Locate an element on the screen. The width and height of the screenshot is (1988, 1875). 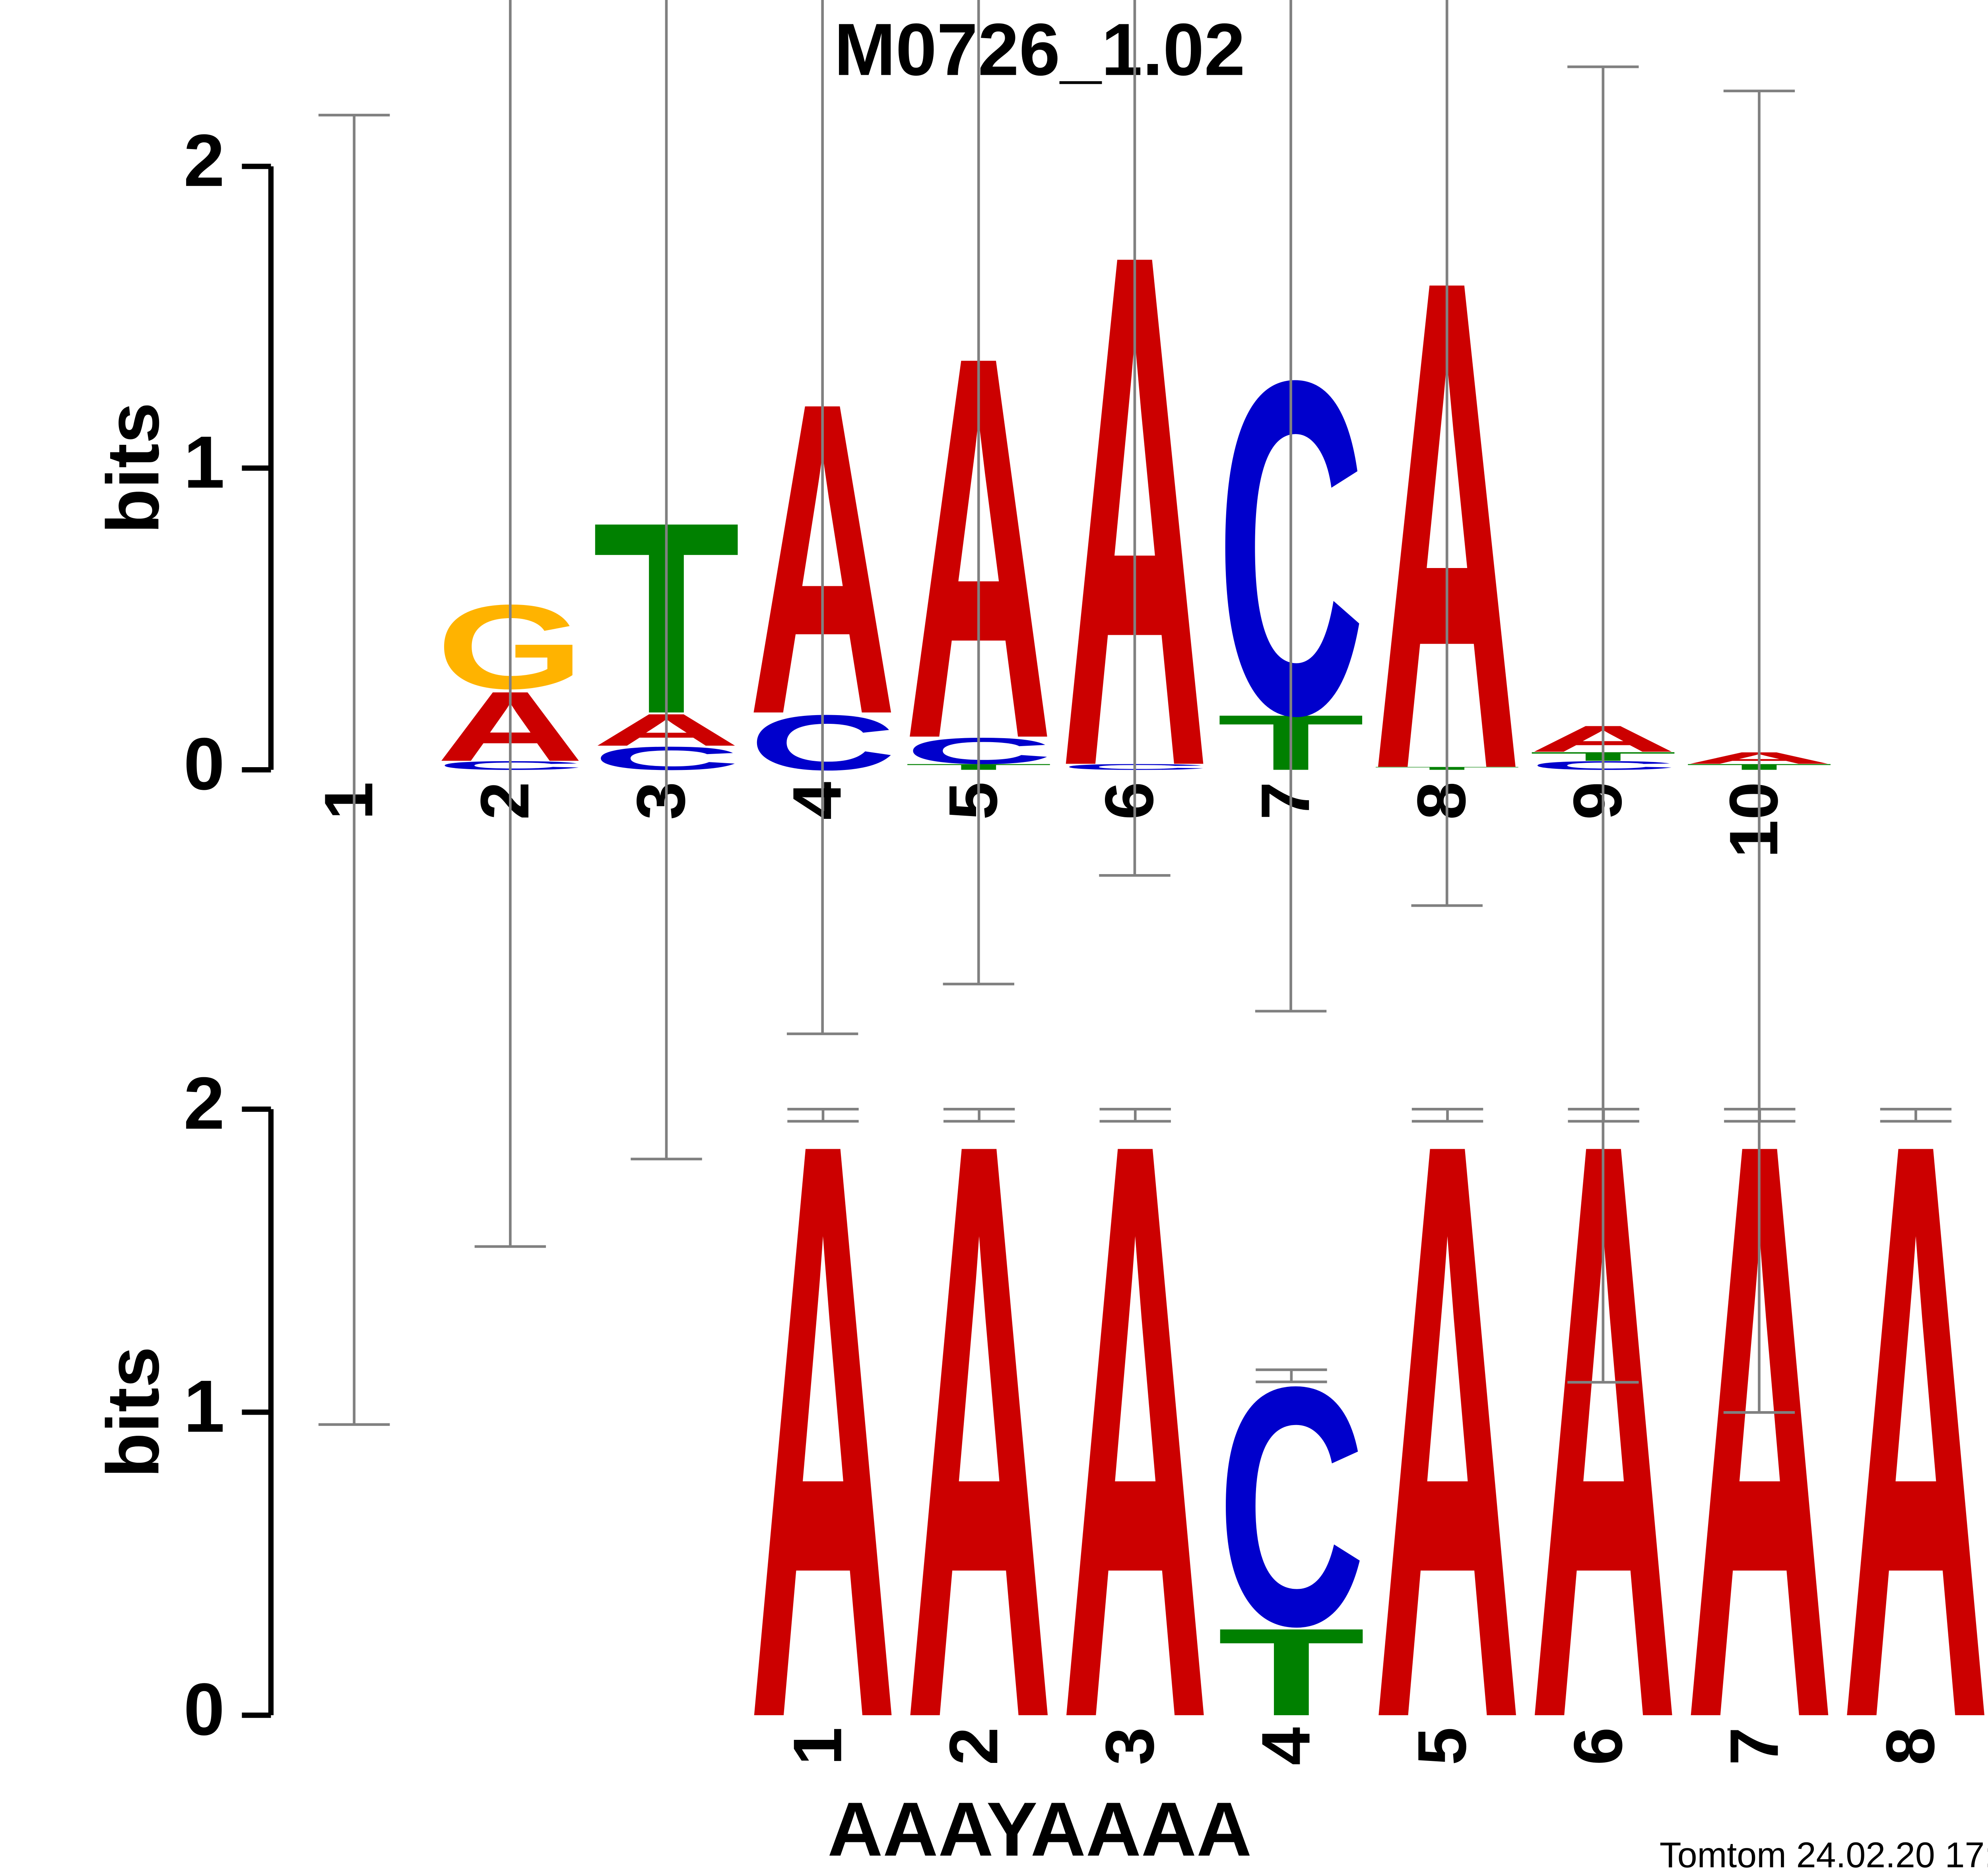
logo-letter: T is located at coordinates (1291, 1673).